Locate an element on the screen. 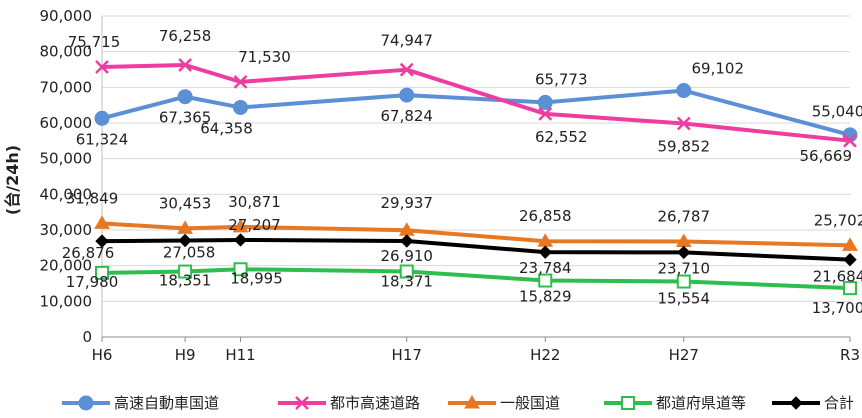  legend-entry: 高速自動車国道 is located at coordinates (140, 403).